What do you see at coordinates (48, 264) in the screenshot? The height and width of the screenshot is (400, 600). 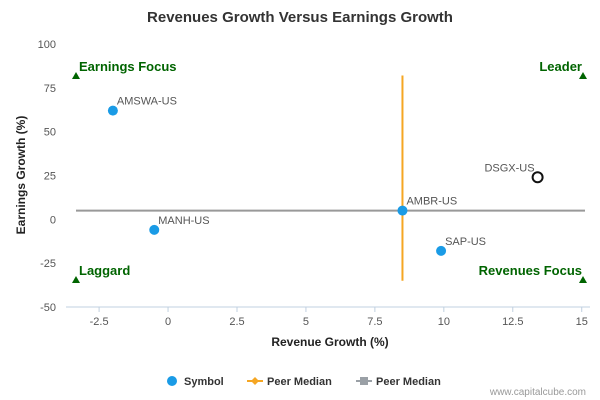 I see `y-tick-label: -25` at bounding box center [48, 264].